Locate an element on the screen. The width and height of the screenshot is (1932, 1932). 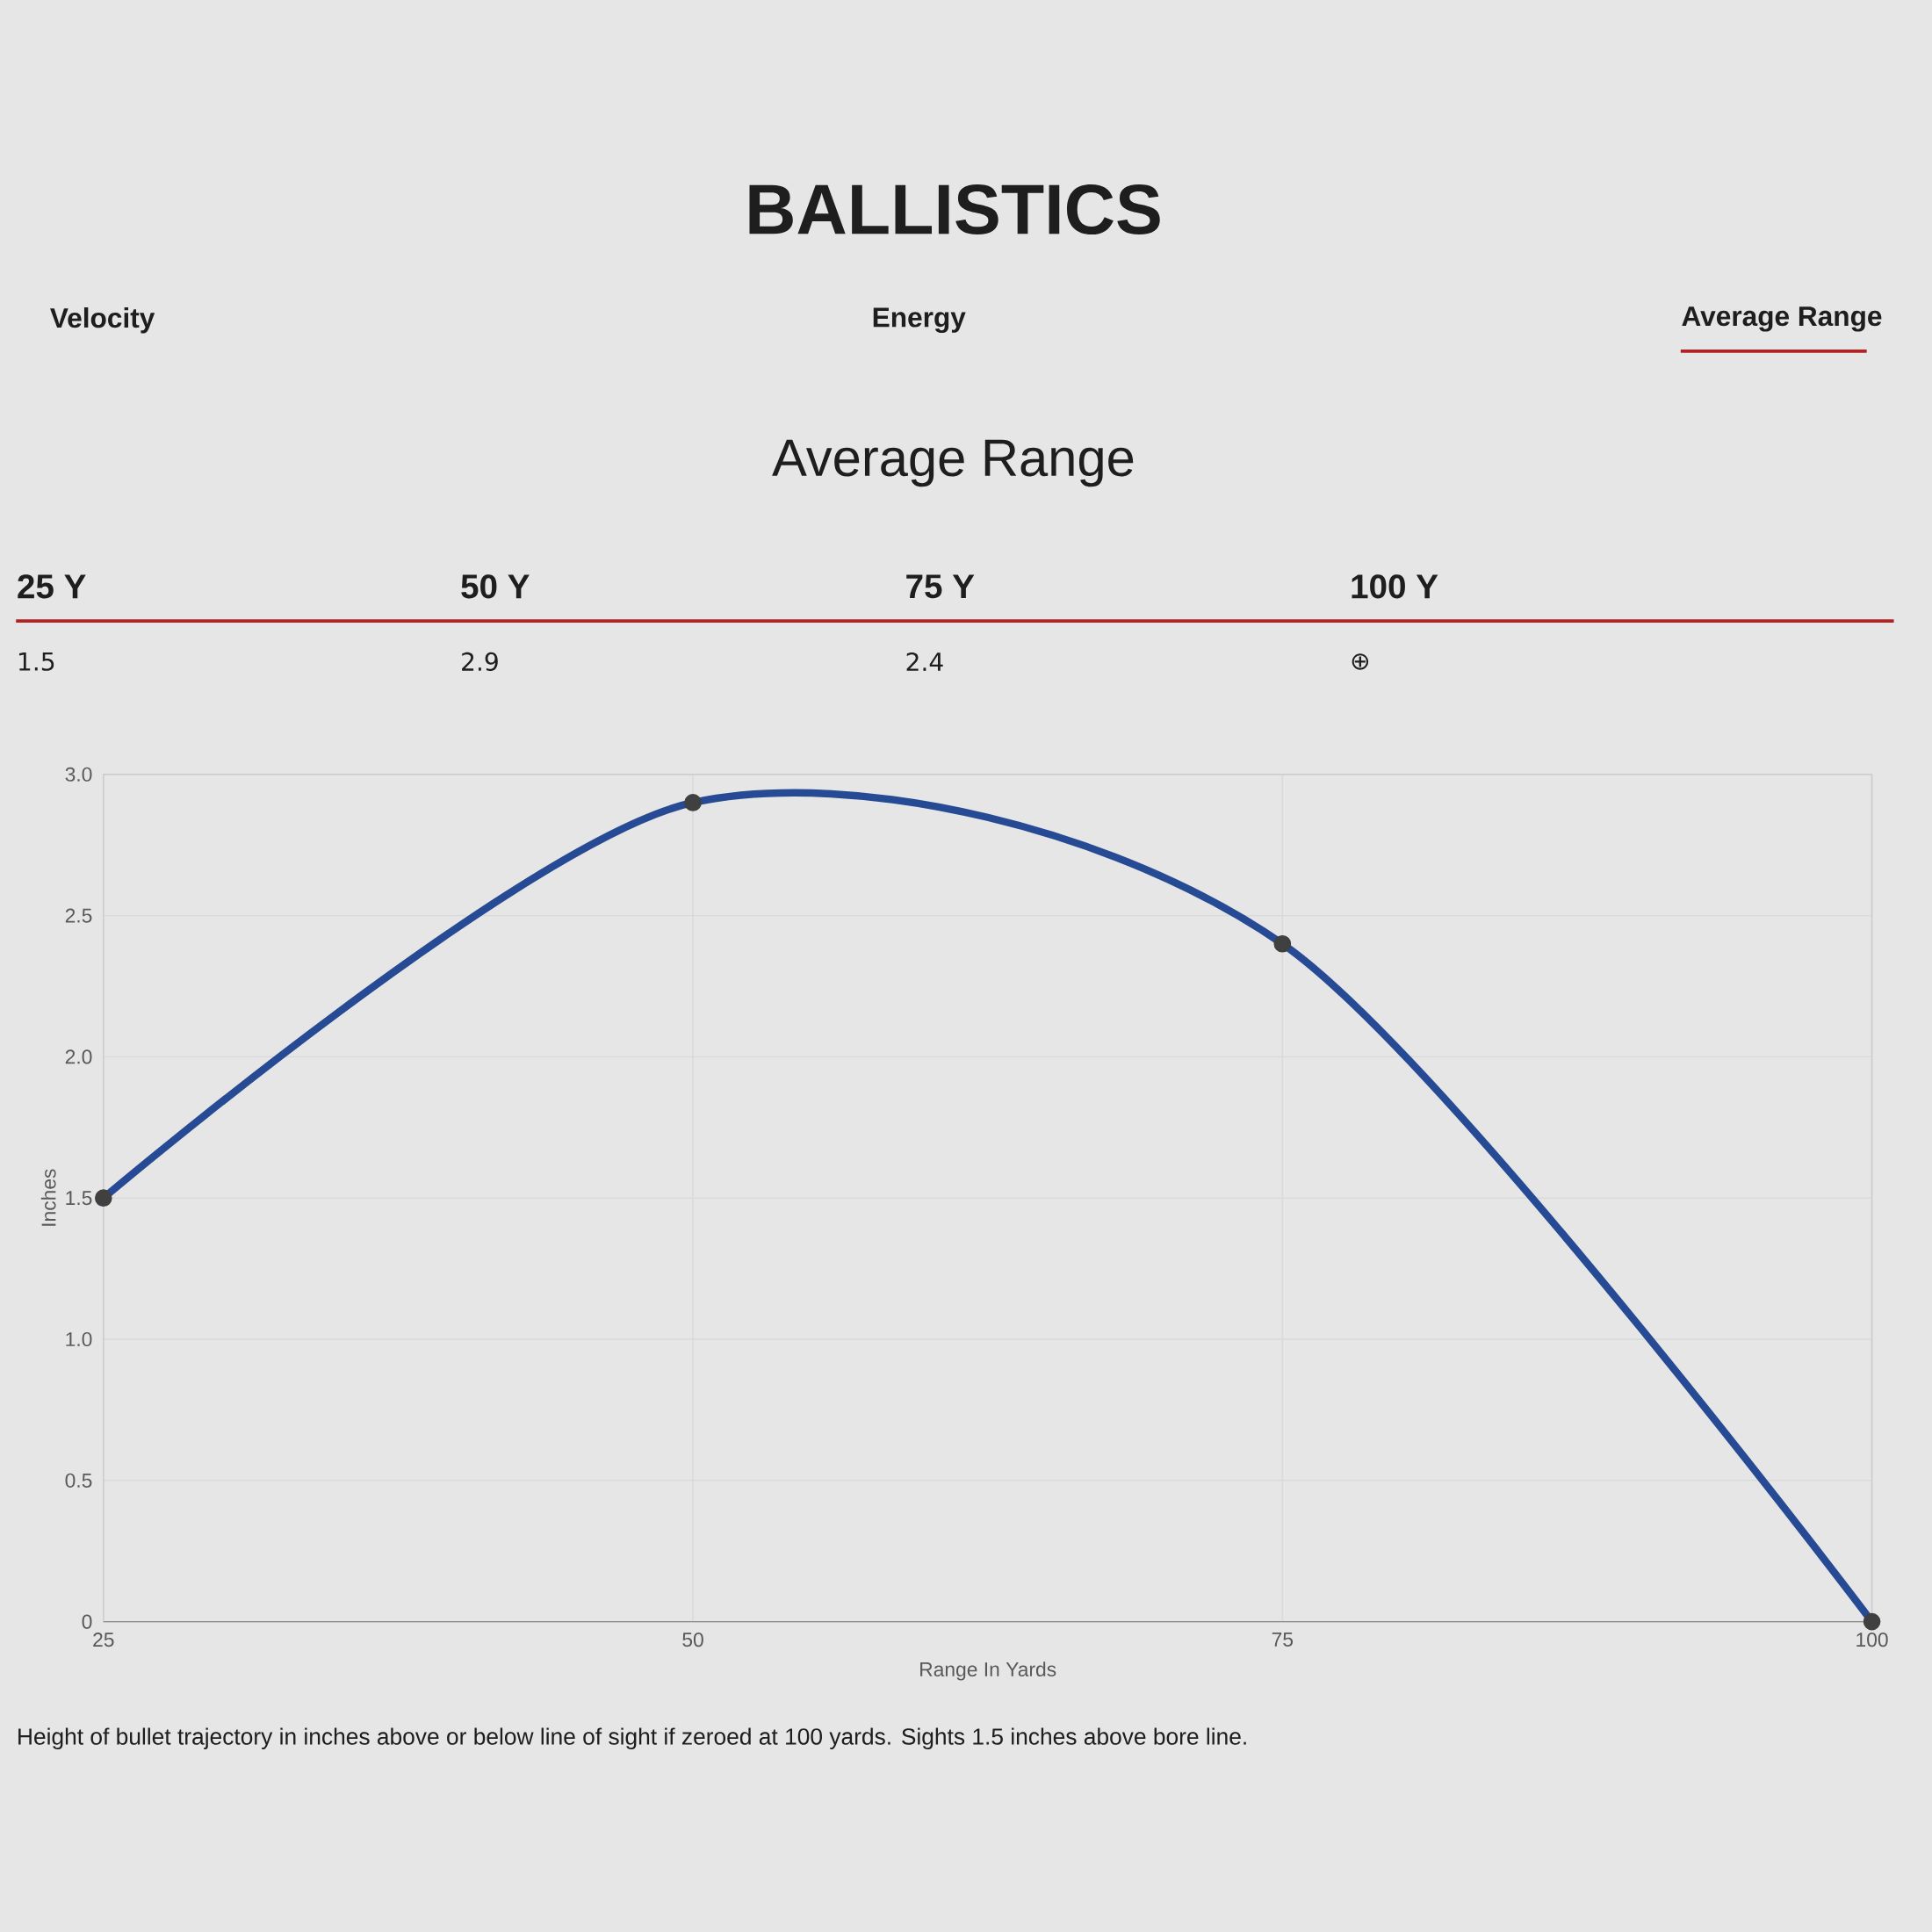
text: Average Range is located at coordinates (1782, 319).